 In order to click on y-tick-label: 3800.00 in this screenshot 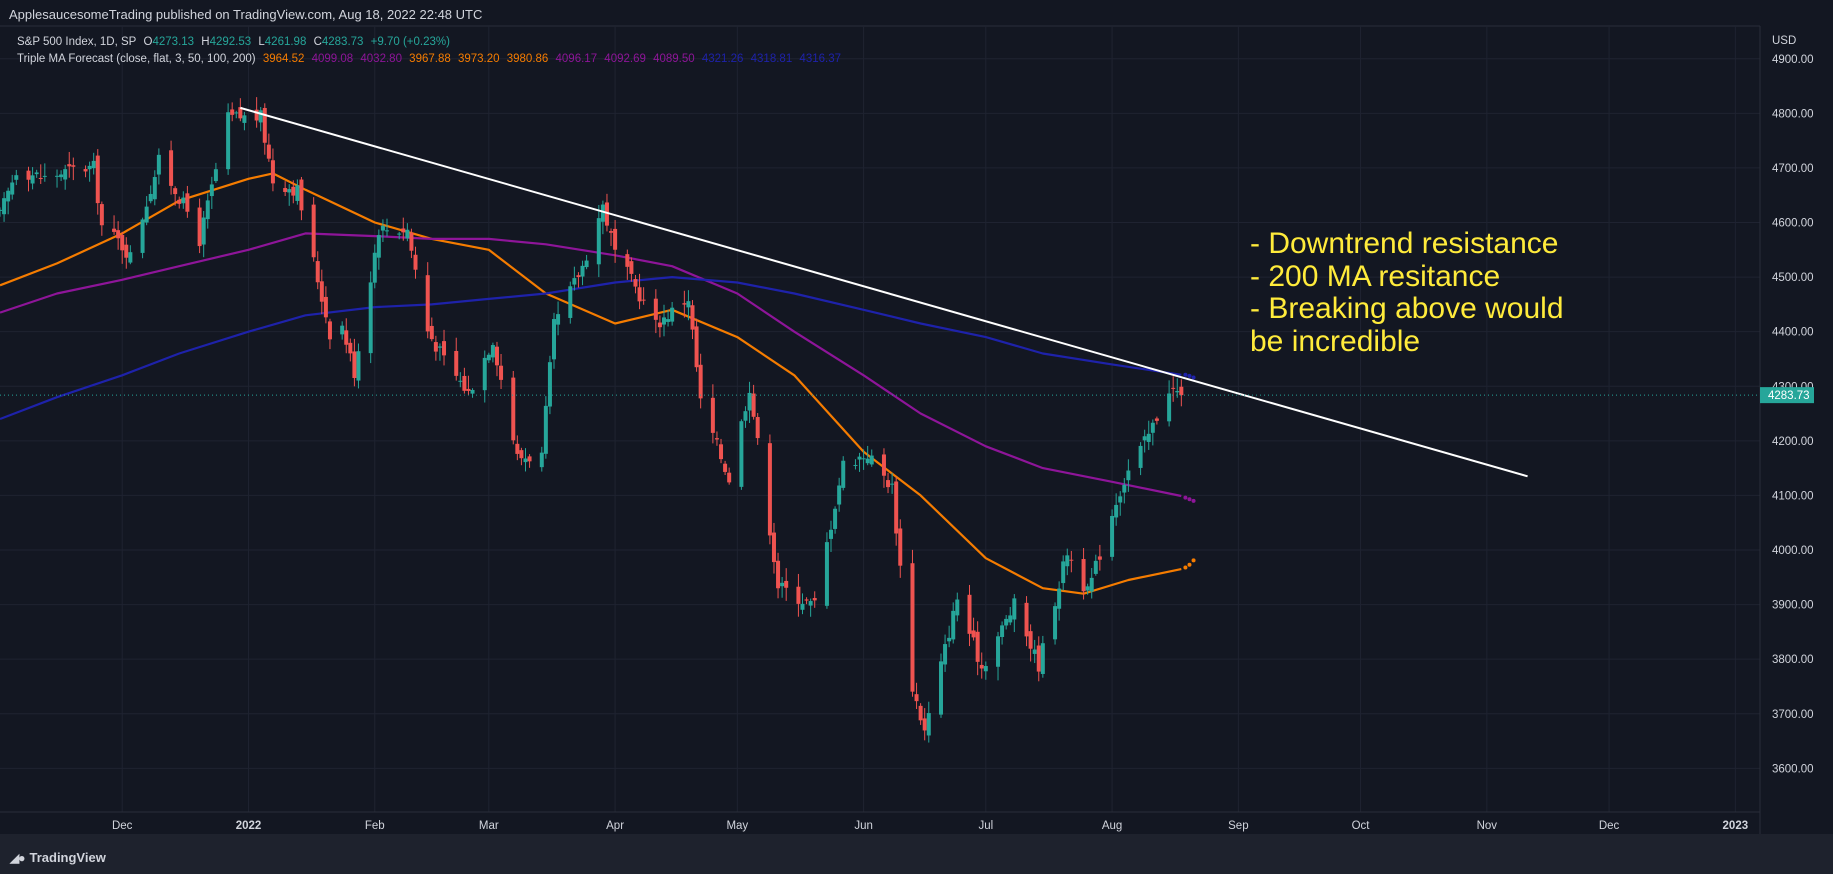, I will do `click(1793, 660)`.